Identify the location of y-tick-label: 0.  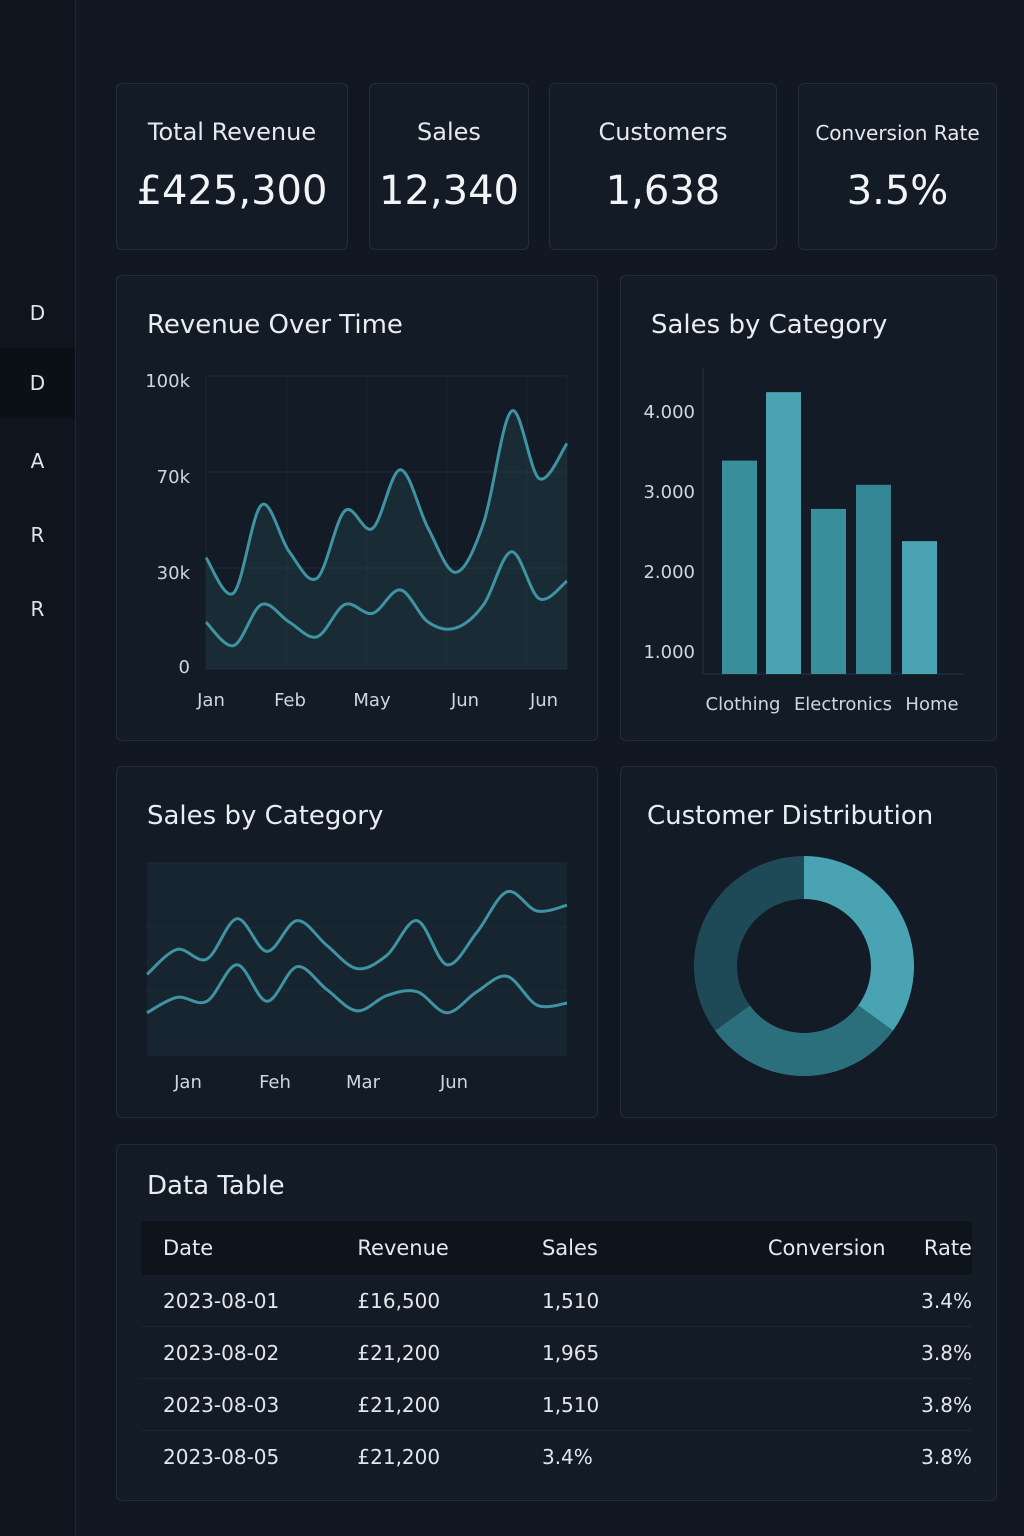
(184, 667).